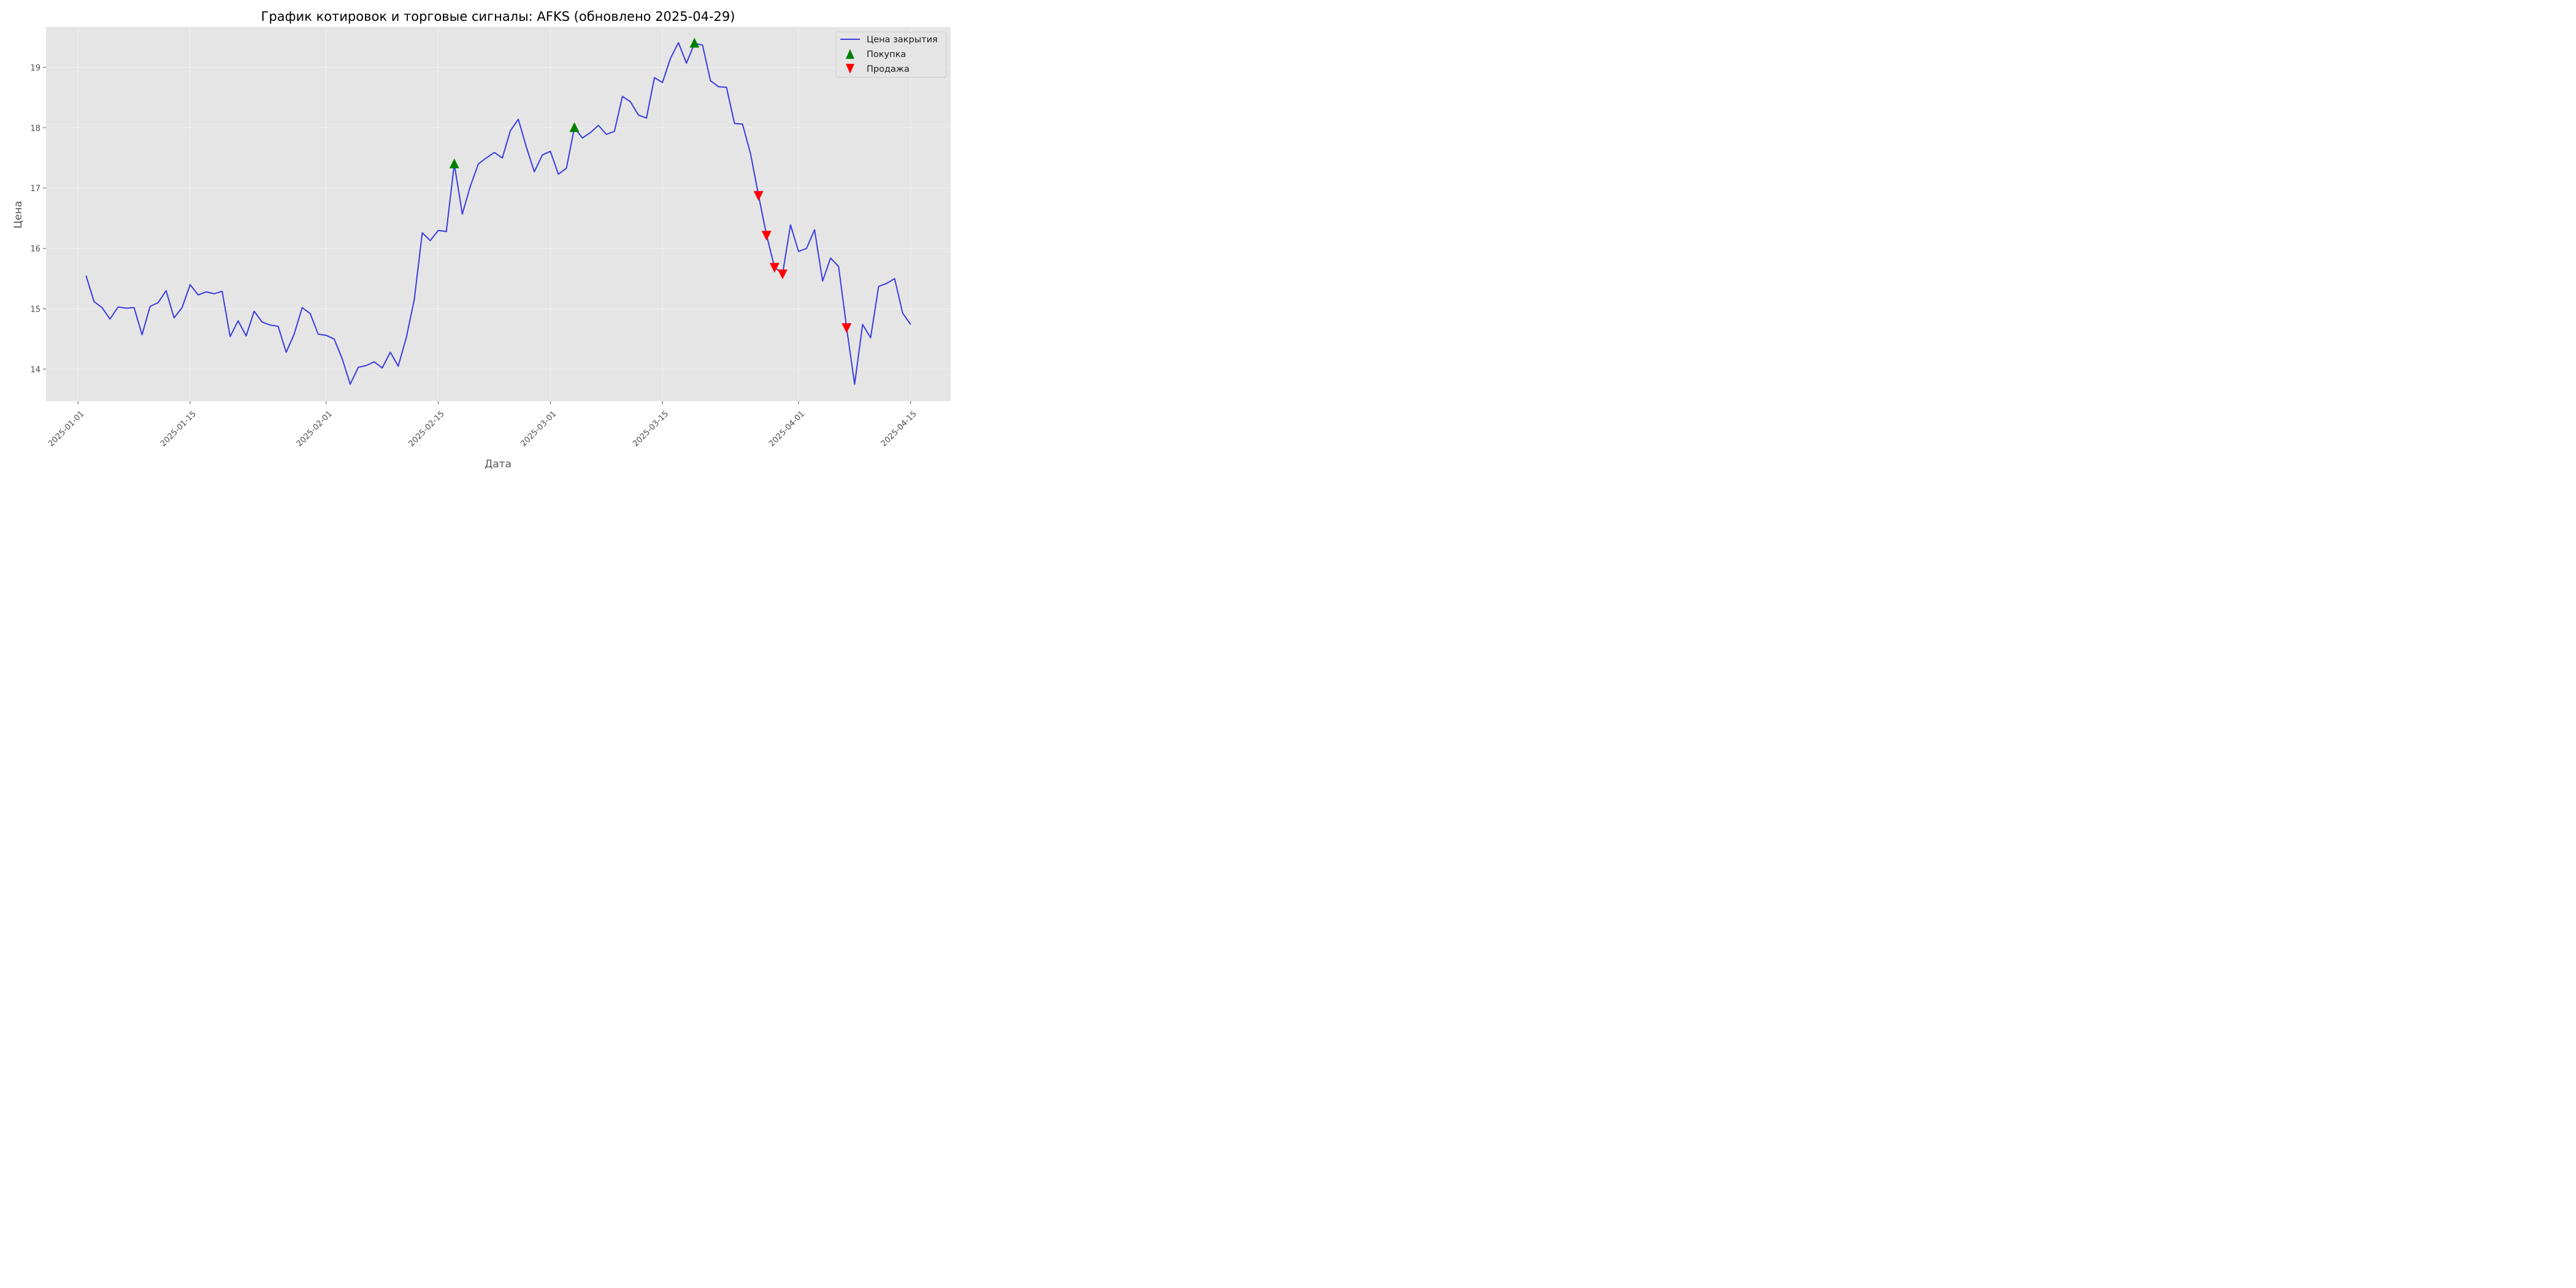 The image size is (2576, 1288). I want to click on x-tick-label: 2025-04-15, so click(899, 428).